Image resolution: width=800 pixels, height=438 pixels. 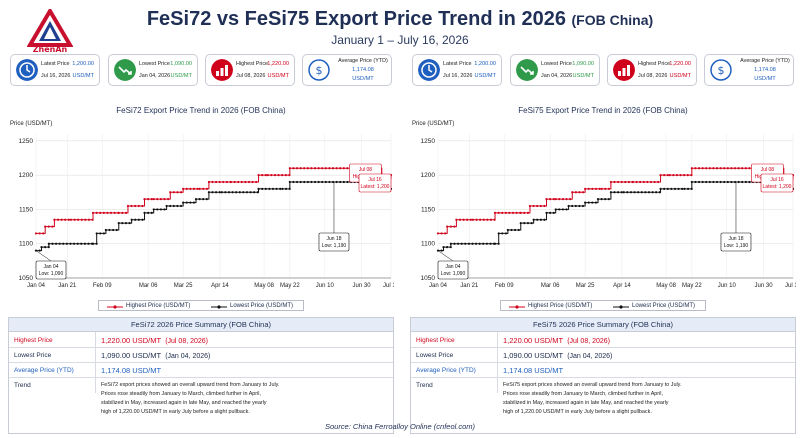 What do you see at coordinates (424, 385) in the screenshot?
I see `summary-trend-label: Trend` at bounding box center [424, 385].